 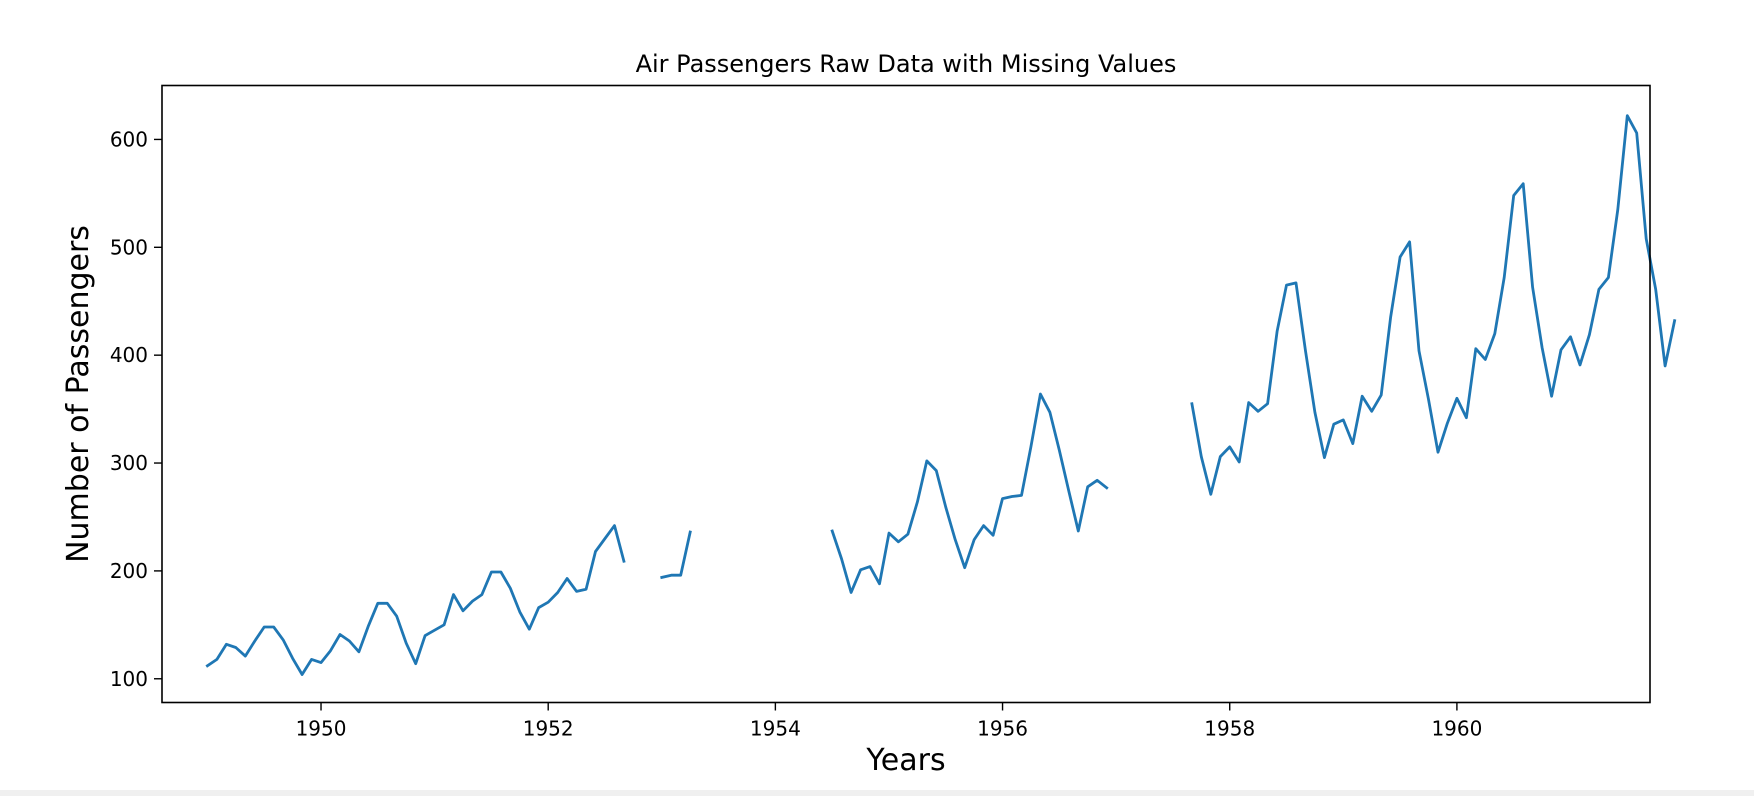 What do you see at coordinates (129, 571) in the screenshot?
I see `y-tick-label: 200` at bounding box center [129, 571].